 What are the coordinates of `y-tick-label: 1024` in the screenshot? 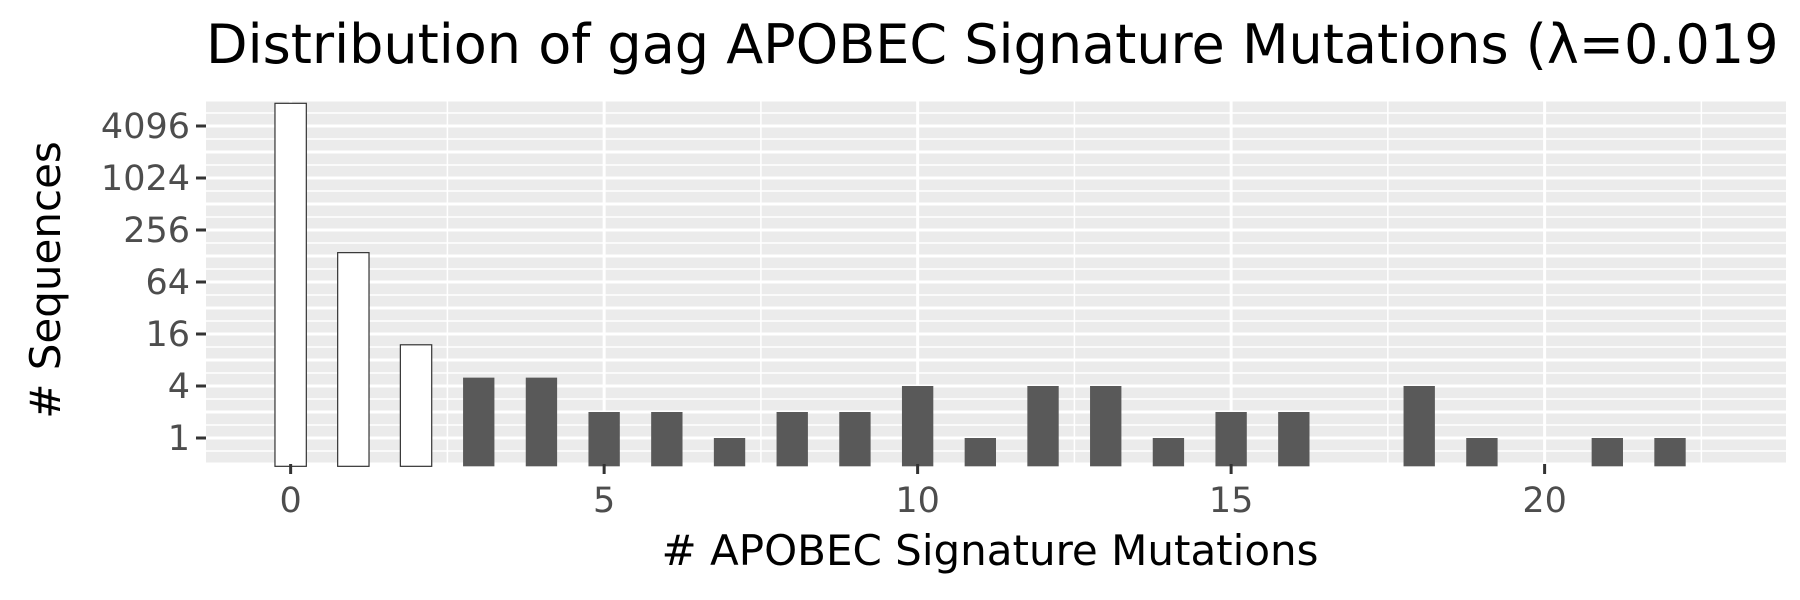 It's located at (145, 179).